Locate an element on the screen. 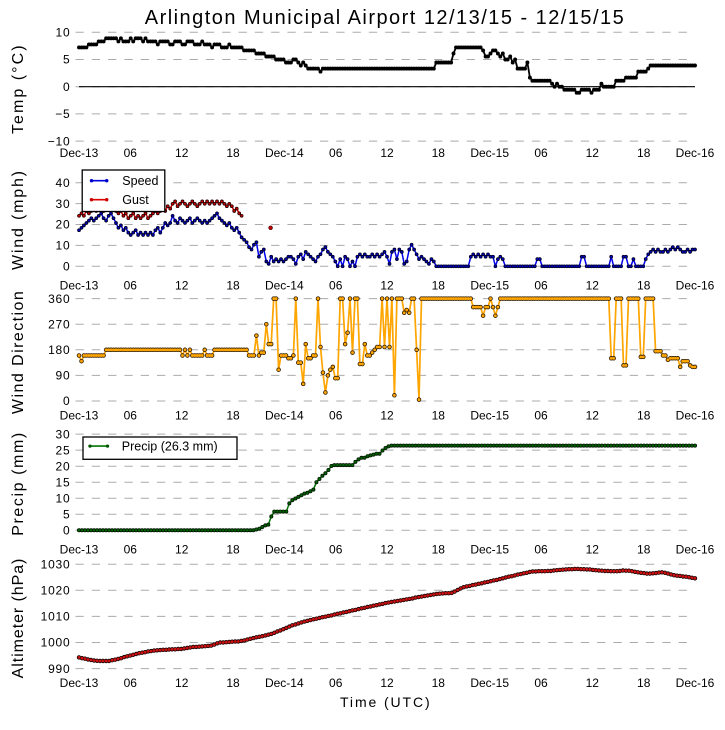  svg-text: Wind Direction is located at coordinates (18, 352).